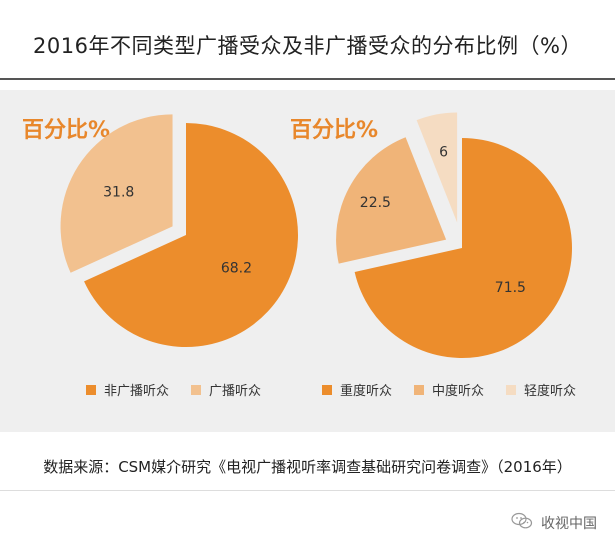 The image size is (615, 549). Describe the element at coordinates (510, 288) in the screenshot. I see `pie-data-label: 71.5` at that location.